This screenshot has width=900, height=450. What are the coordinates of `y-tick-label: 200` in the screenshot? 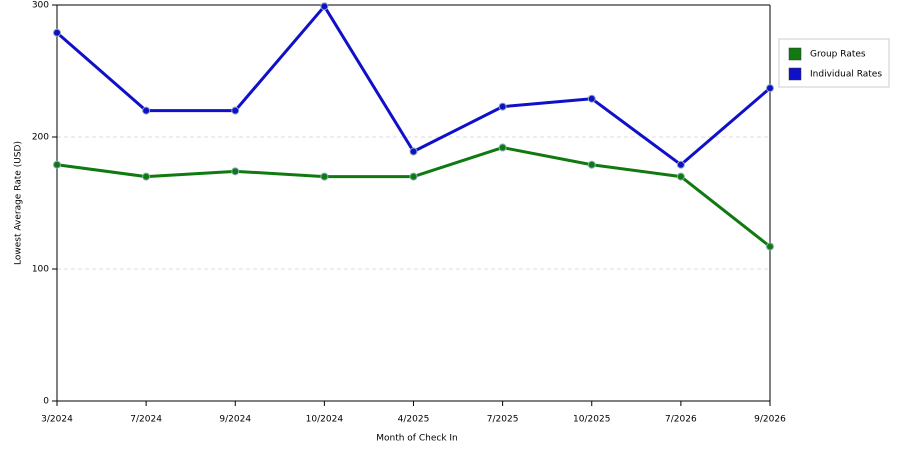 It's located at (40, 138).